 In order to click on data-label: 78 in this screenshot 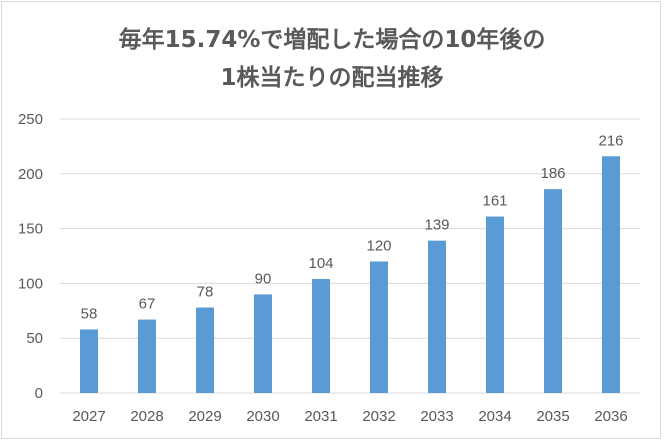, I will do `click(205, 292)`.